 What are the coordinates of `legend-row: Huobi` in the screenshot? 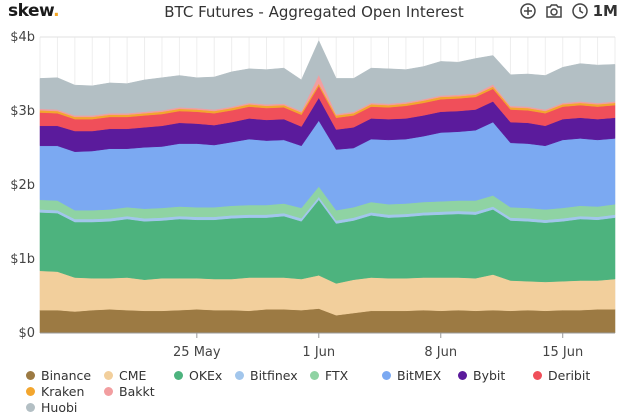 It's located at (326, 407).